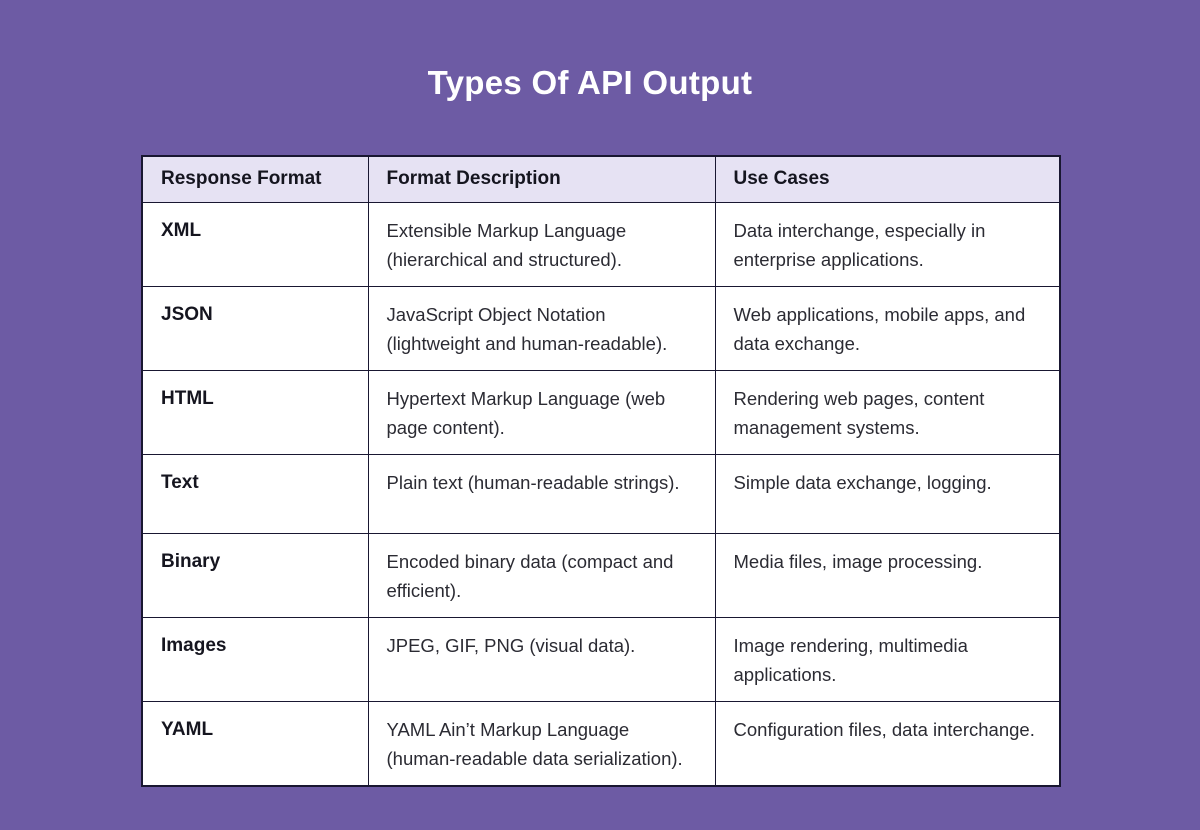  I want to click on use-cases-cell: Configuration files, data interchange., so click(887, 743).